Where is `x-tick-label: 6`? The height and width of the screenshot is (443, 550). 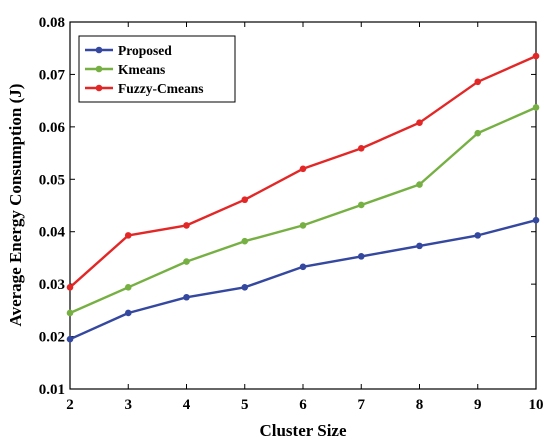
x-tick-label: 6 is located at coordinates (303, 405).